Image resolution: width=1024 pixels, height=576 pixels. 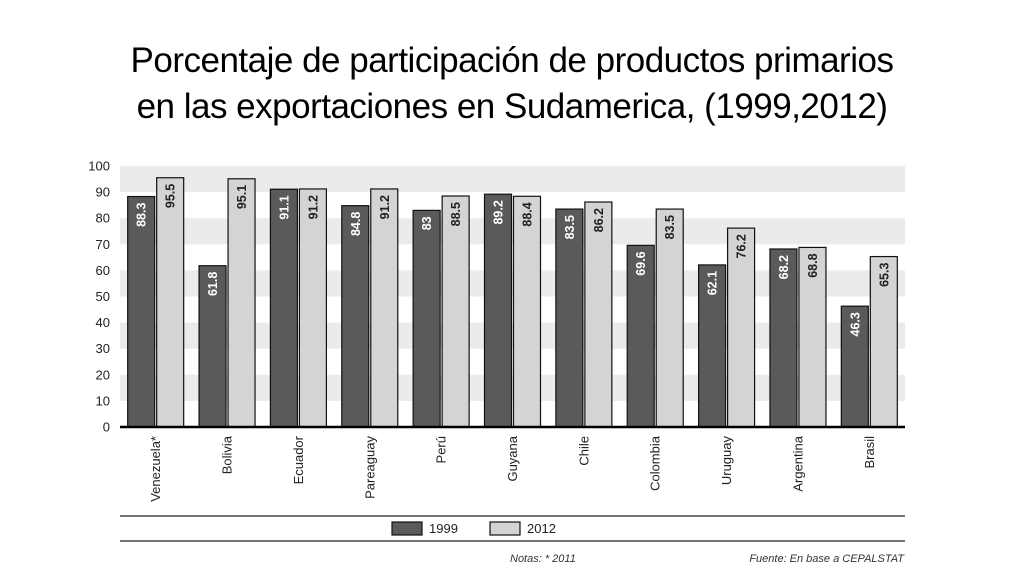 I want to click on data-label: 61.8, so click(x=213, y=284).